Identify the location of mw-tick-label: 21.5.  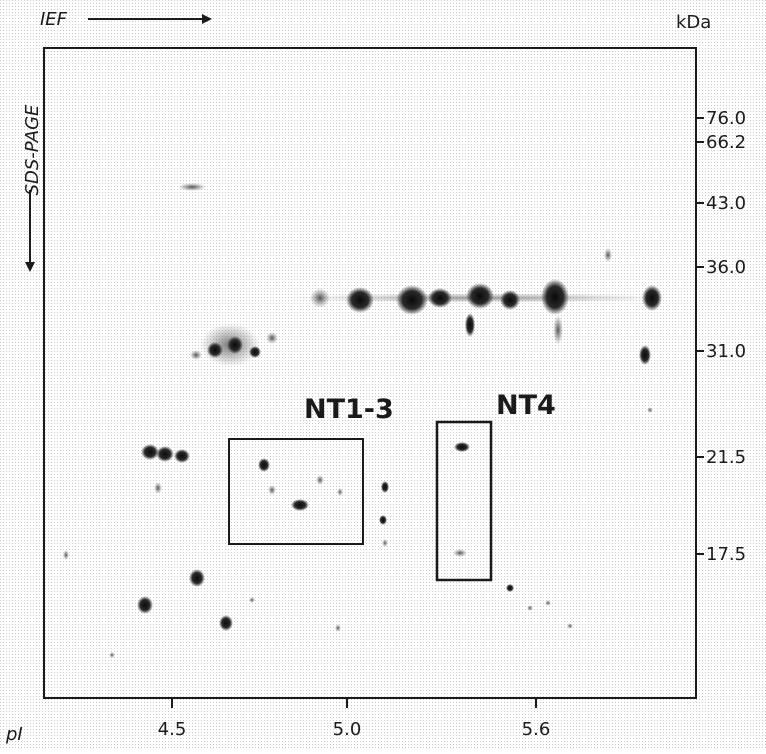
(726, 457).